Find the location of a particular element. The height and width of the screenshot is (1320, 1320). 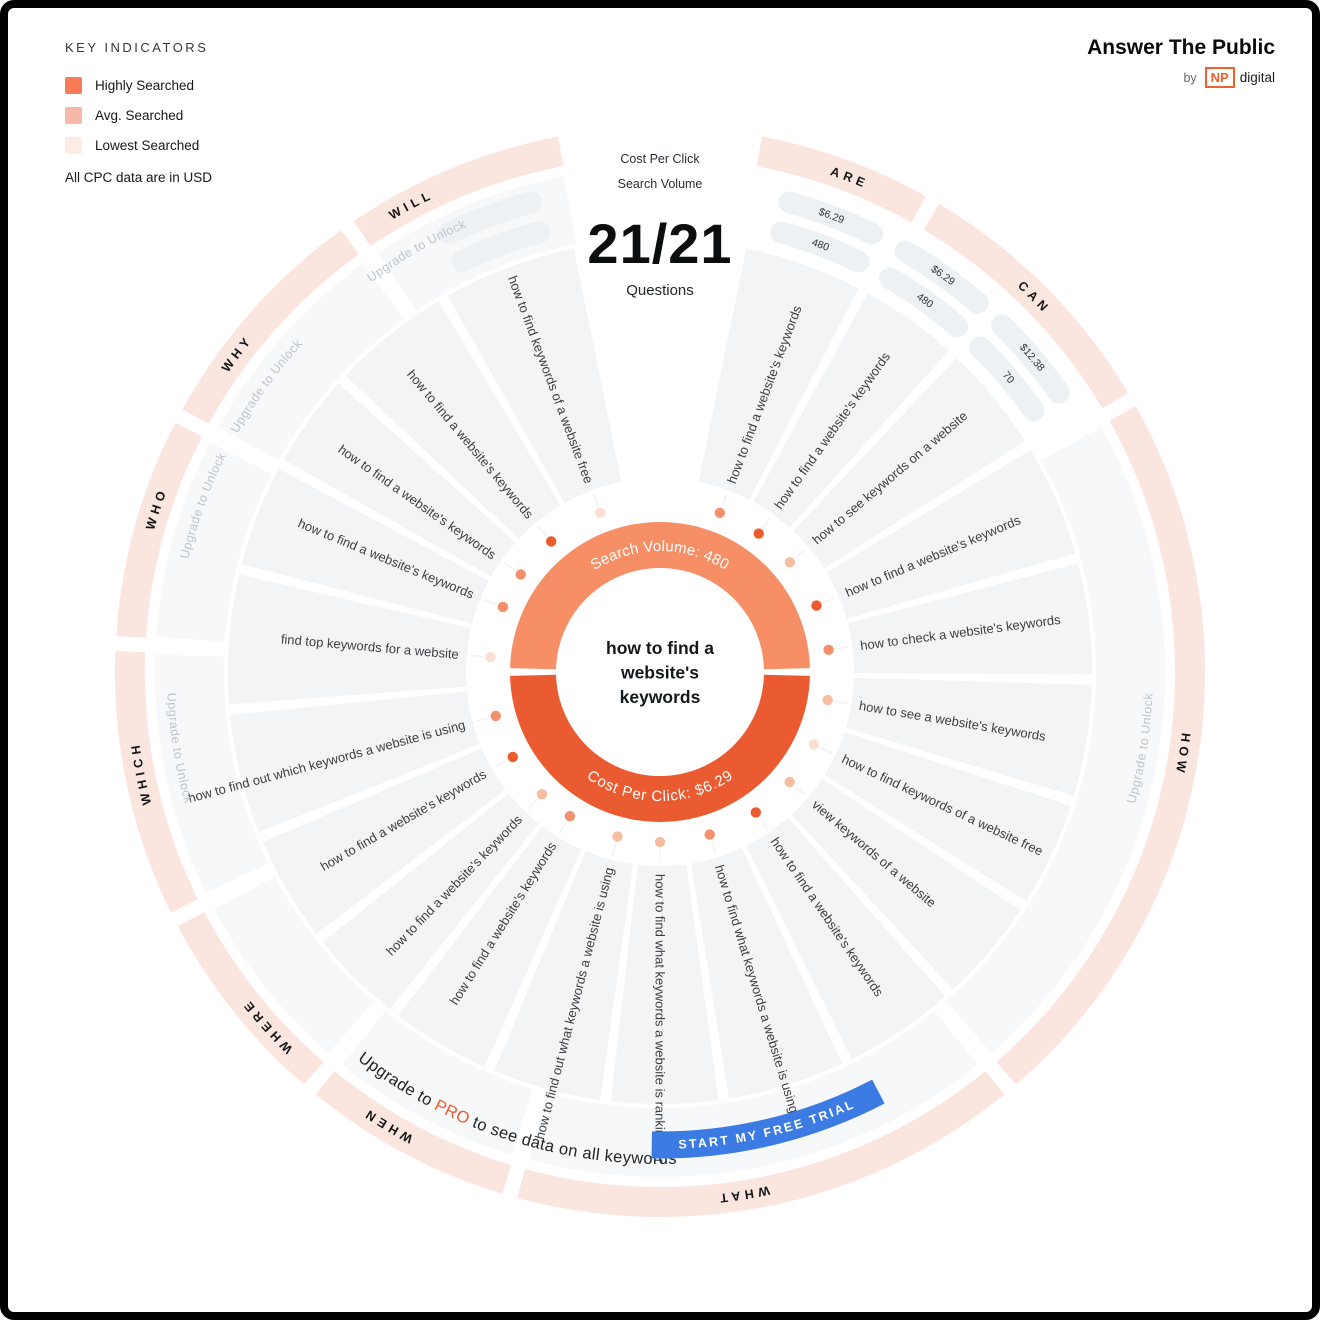

sector-outer-zone-what is located at coordinates (753, 1093).